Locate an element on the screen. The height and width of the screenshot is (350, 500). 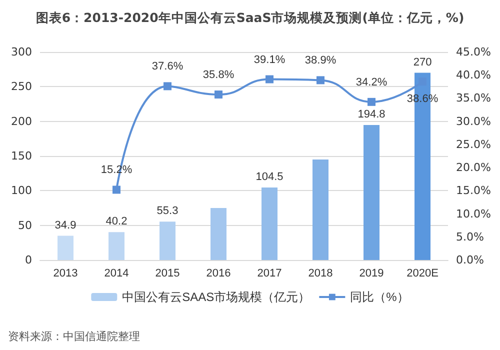
y2-tick-label: 10.0% is located at coordinates (473, 213).